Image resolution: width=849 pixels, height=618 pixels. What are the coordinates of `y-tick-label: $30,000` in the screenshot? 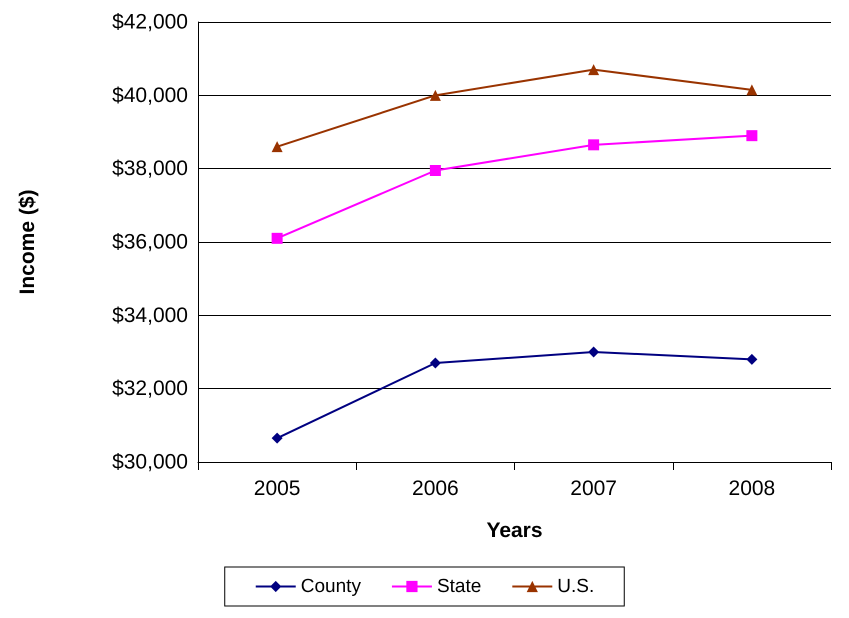 It's located at (150, 462).